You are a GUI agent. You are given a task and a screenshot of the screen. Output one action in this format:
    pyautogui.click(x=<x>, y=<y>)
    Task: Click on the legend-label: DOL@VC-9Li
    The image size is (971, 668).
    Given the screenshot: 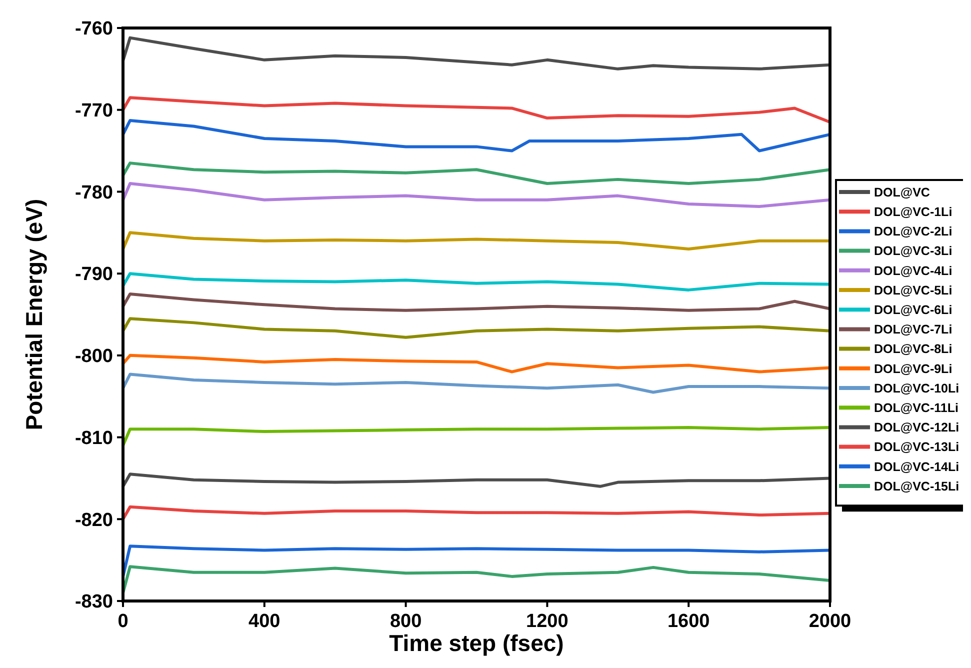 What is the action you would take?
    pyautogui.click(x=913, y=369)
    